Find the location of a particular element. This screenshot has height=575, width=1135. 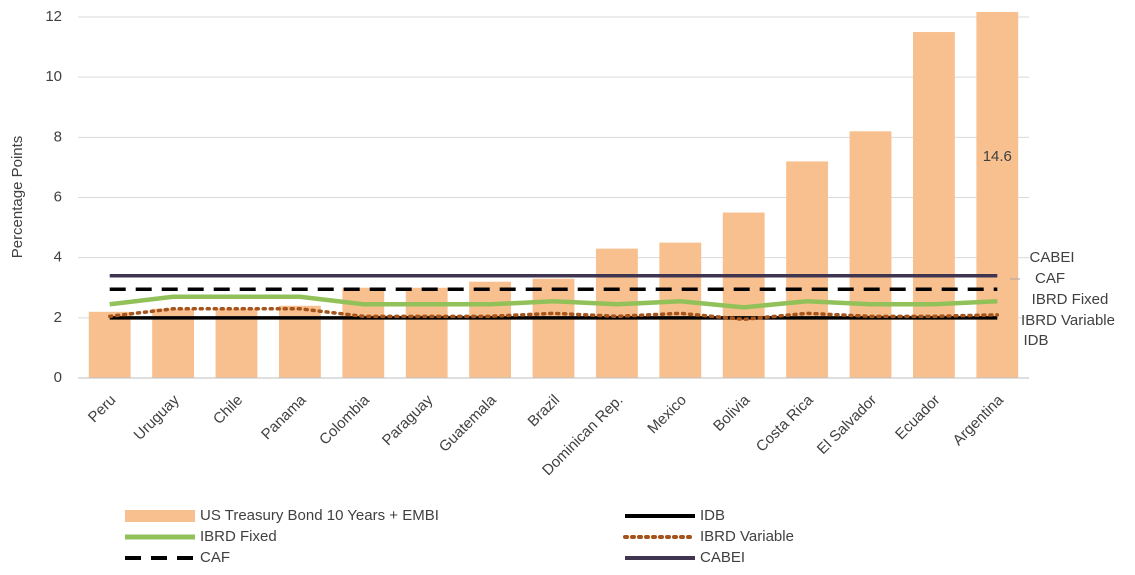

series-end-label: CABEI is located at coordinates (1051, 257).